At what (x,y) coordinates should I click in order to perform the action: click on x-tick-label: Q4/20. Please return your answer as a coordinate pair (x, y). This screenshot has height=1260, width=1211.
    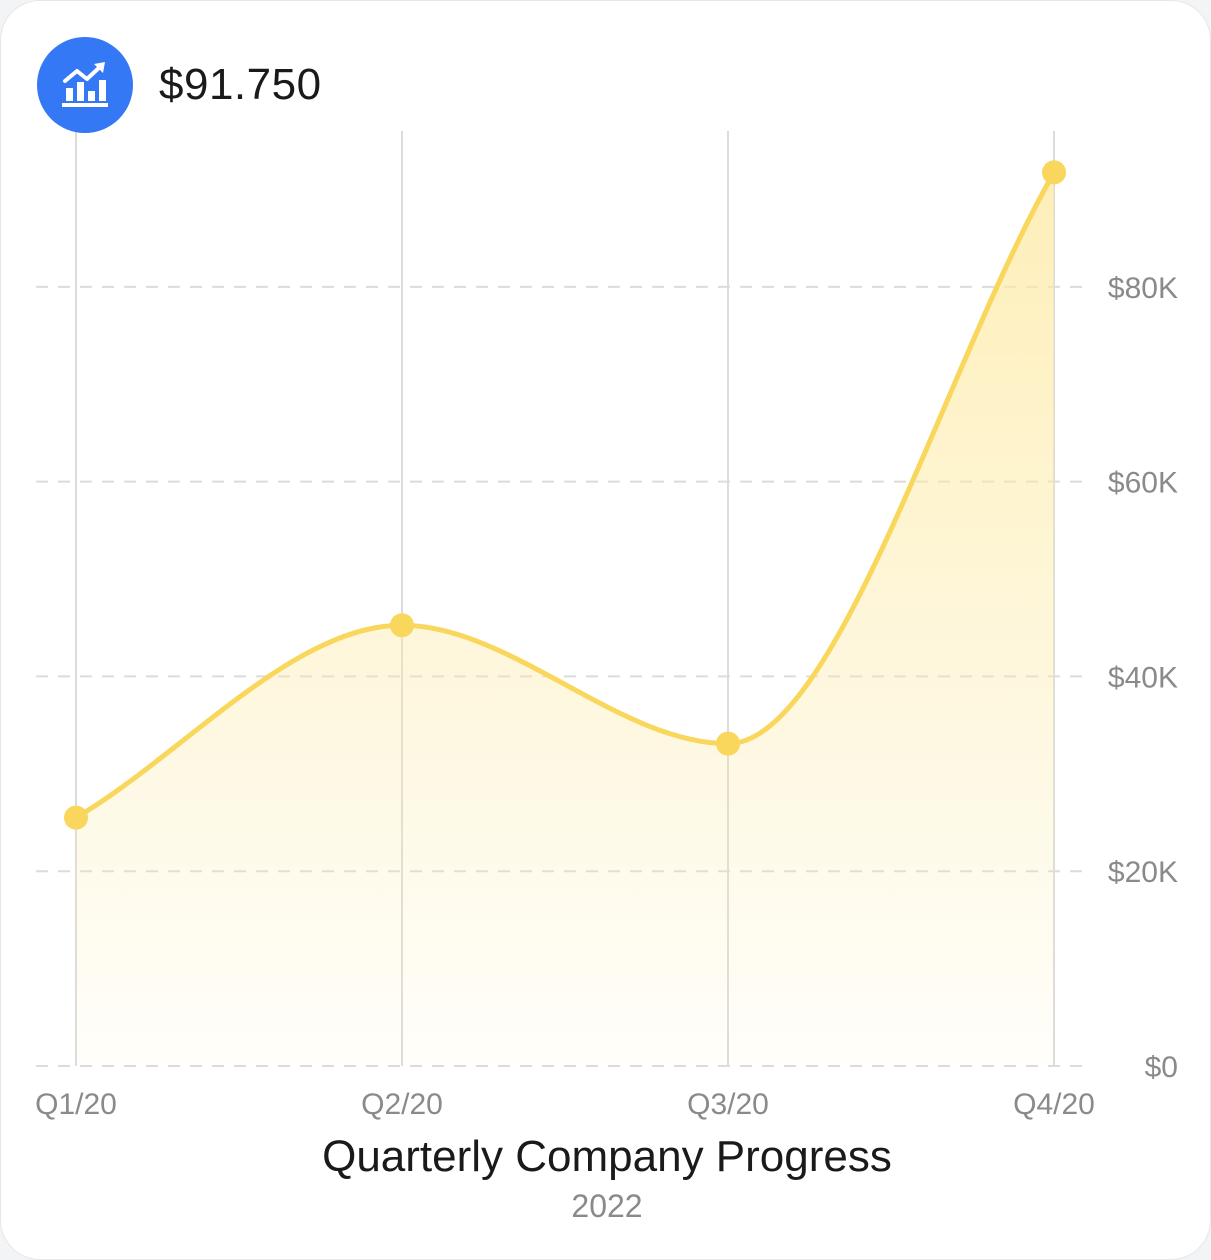
    Looking at the image, I should click on (1054, 1104).